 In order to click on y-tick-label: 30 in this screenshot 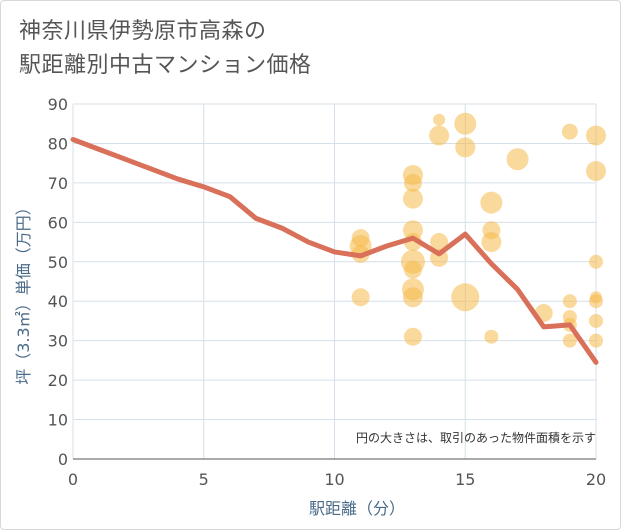, I will do `click(58, 341)`.